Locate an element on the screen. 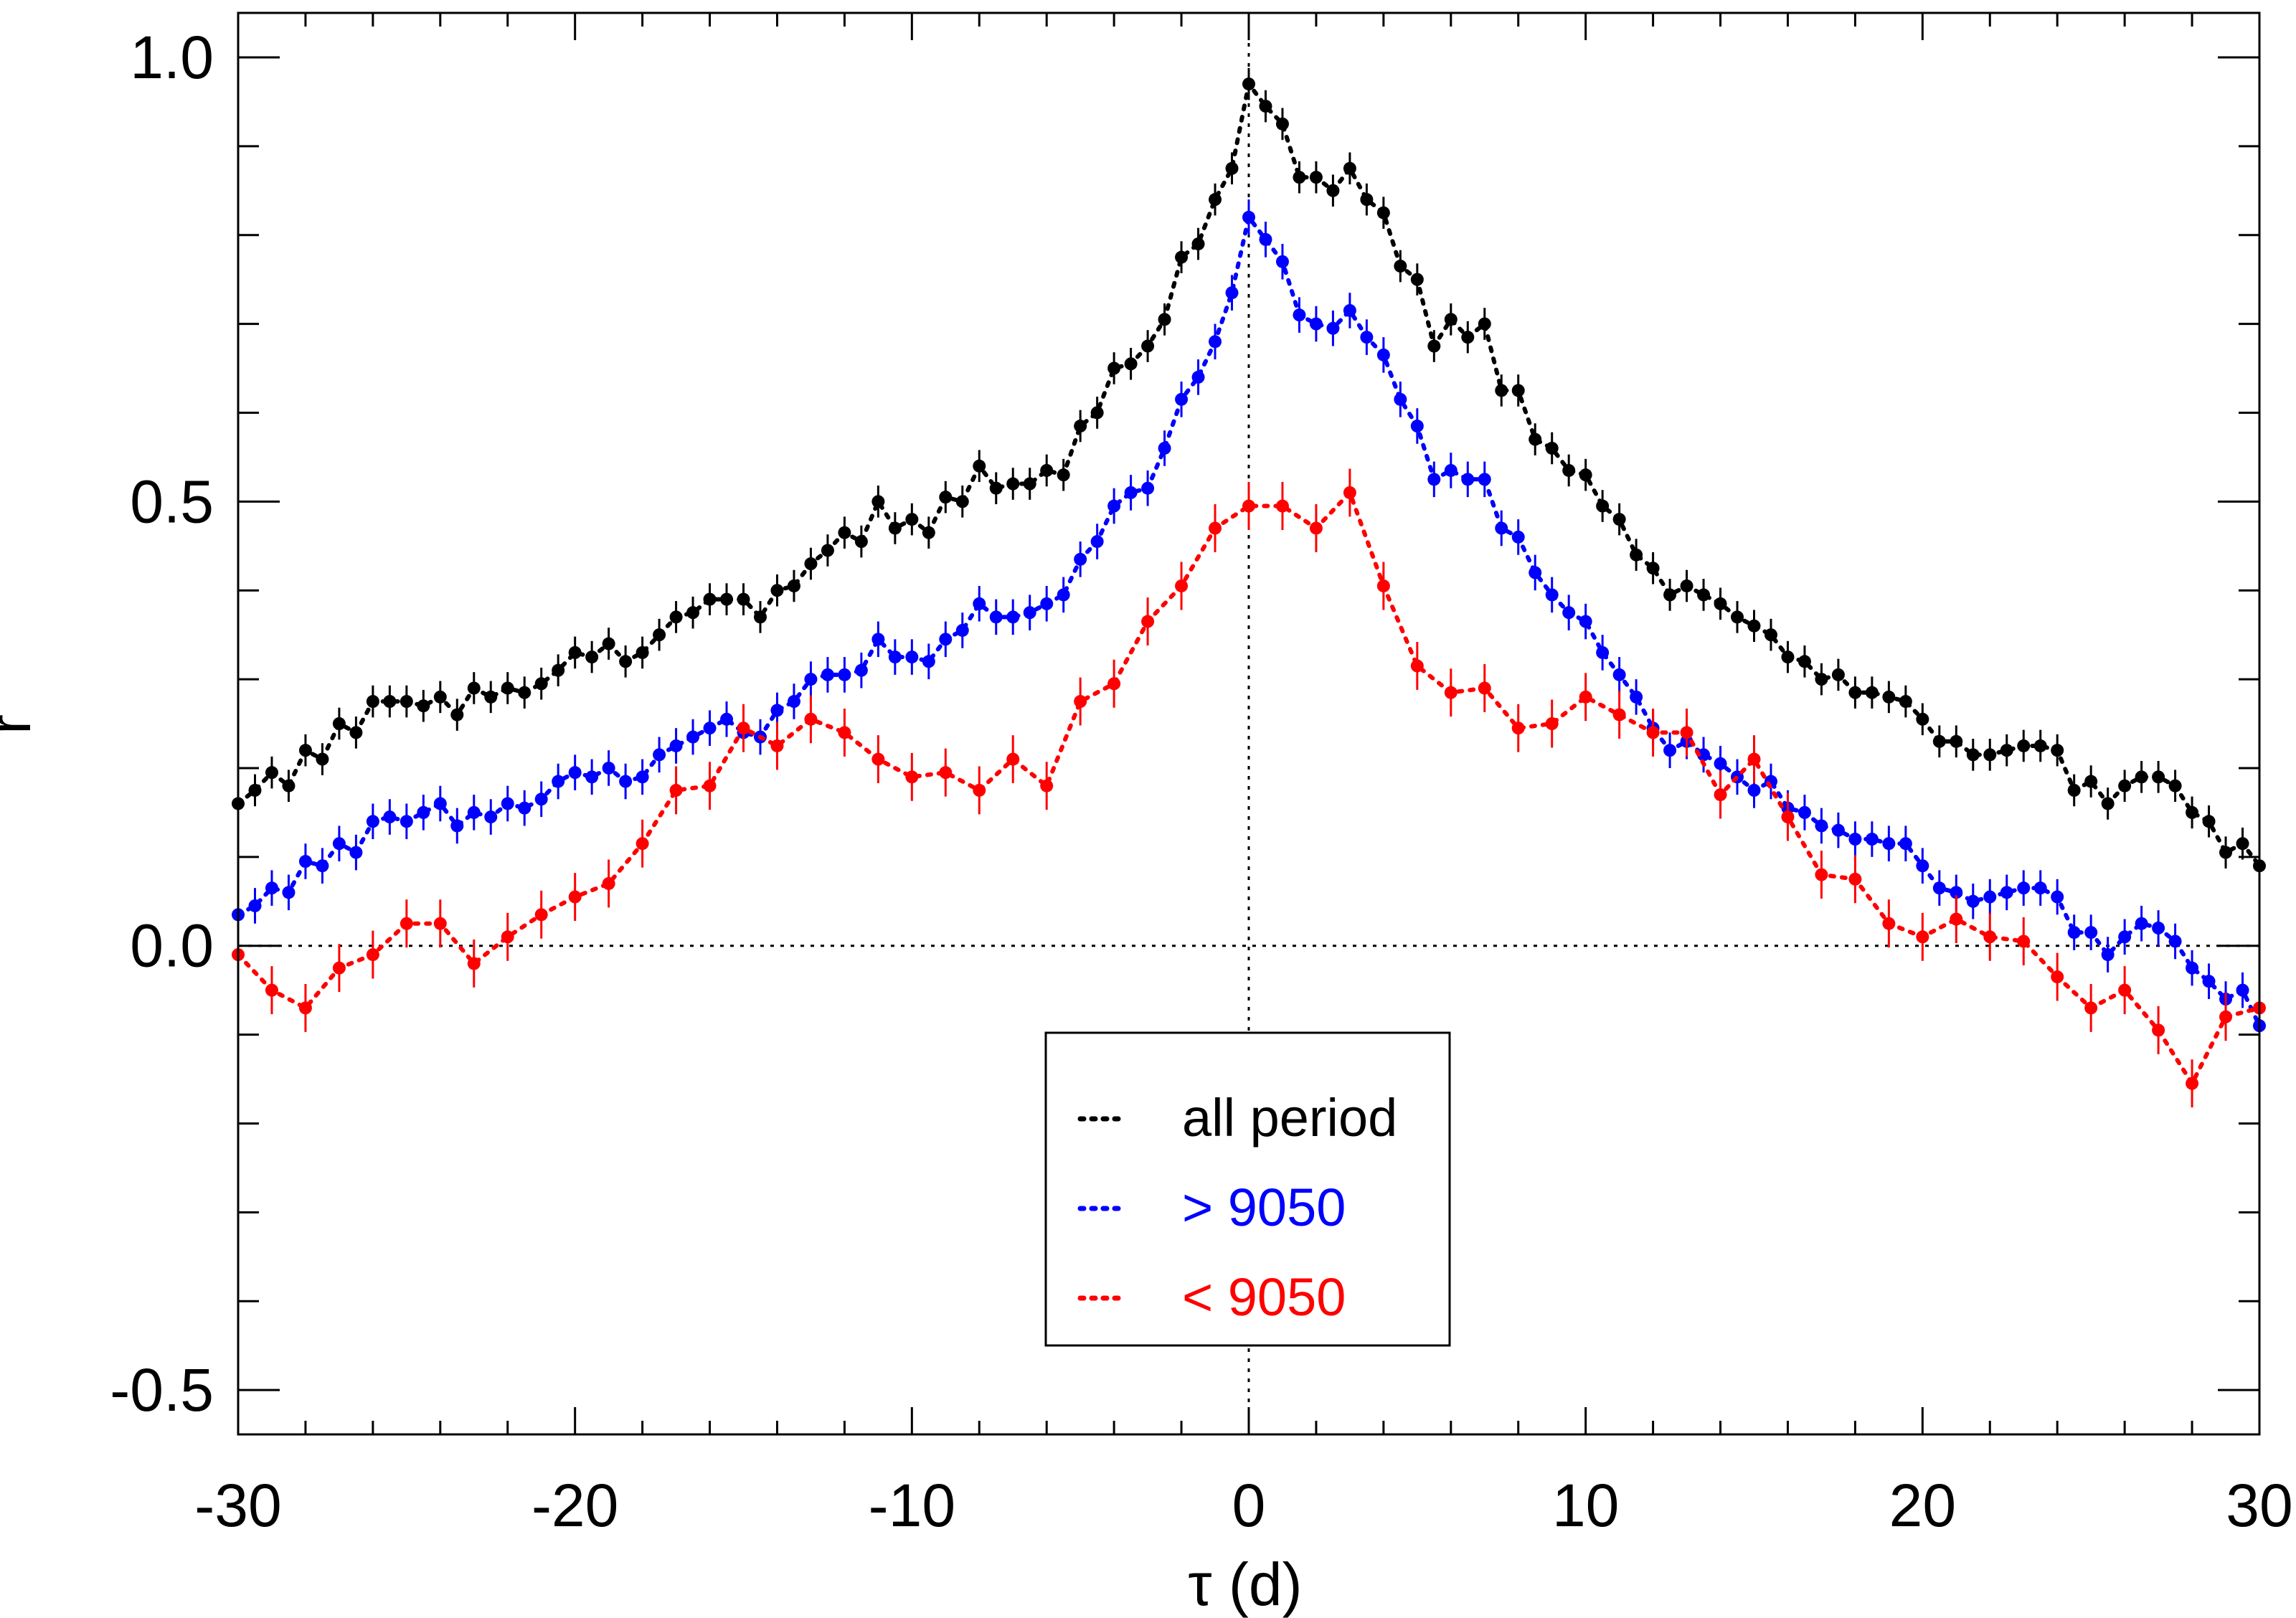 This screenshot has width=2296, height=1618. legend-label: < 9050 is located at coordinates (1264, 1297).